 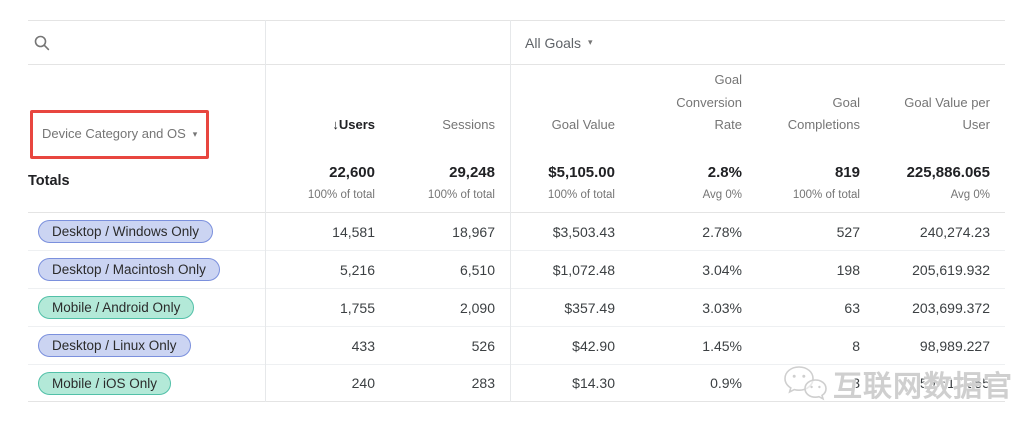 I want to click on goal-value: $14.30, so click(x=593, y=383).